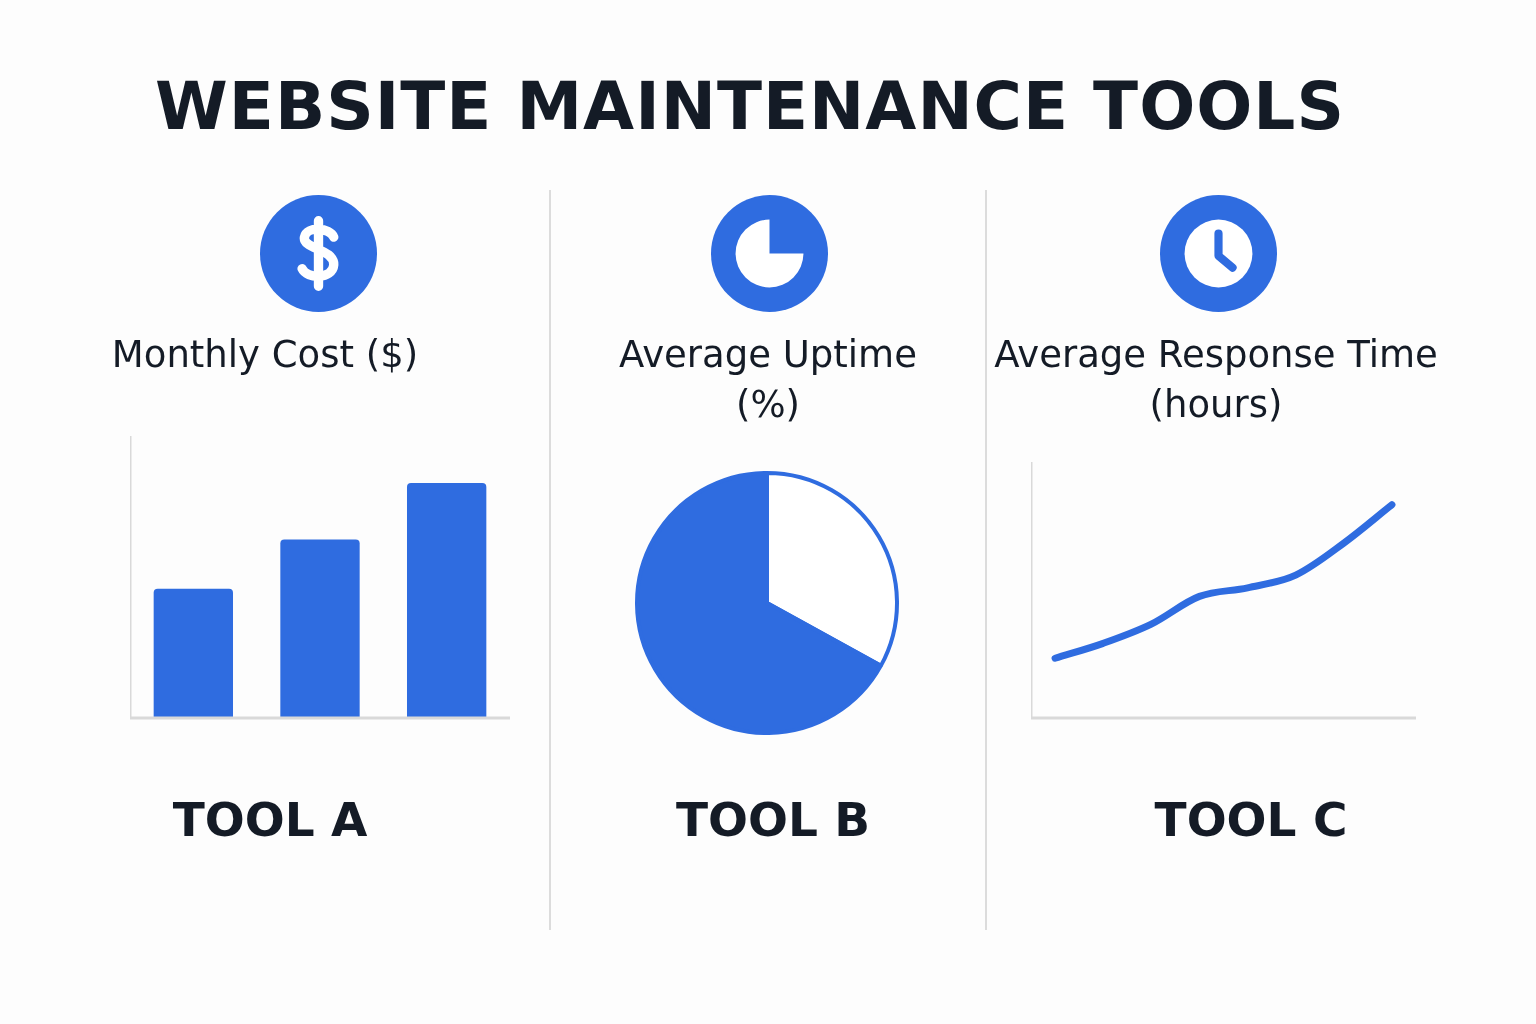  Describe the element at coordinates (750, 106) in the screenshot. I see `text: WEBSITE MAINTENANCE TOOLS` at that location.